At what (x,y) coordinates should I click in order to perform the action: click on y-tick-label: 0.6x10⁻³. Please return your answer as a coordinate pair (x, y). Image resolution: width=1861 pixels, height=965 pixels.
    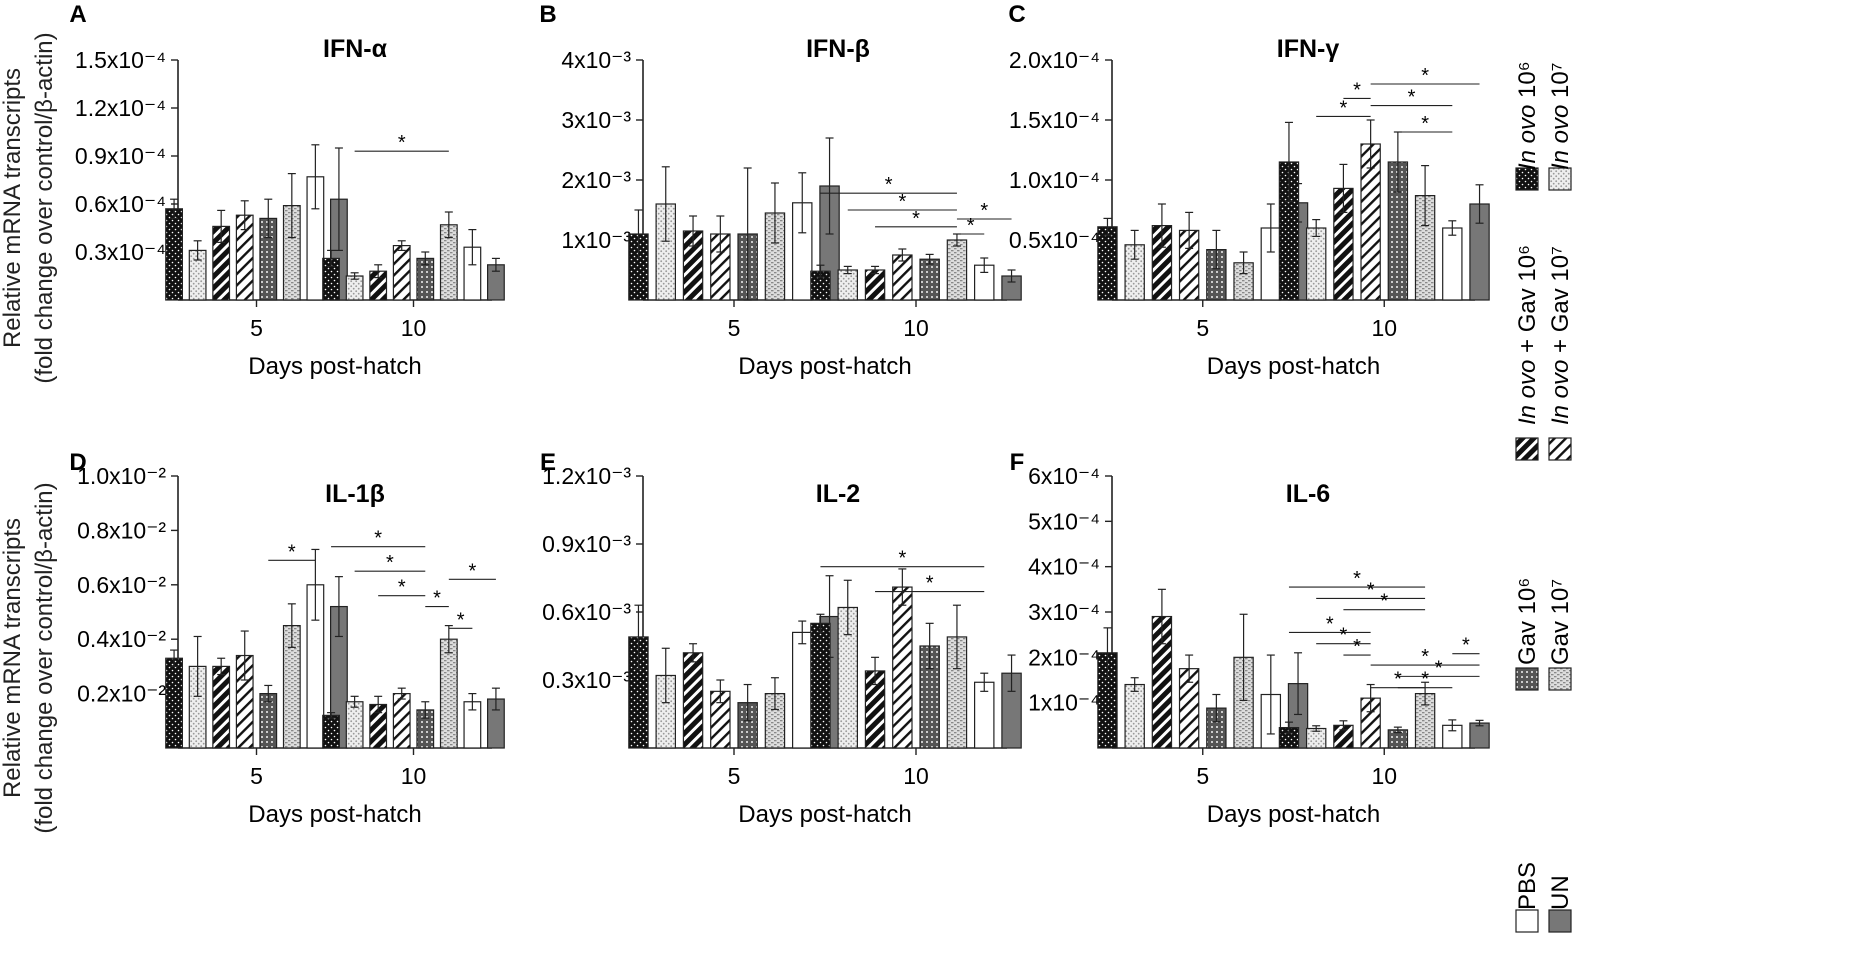
    Looking at the image, I should click on (586, 612).